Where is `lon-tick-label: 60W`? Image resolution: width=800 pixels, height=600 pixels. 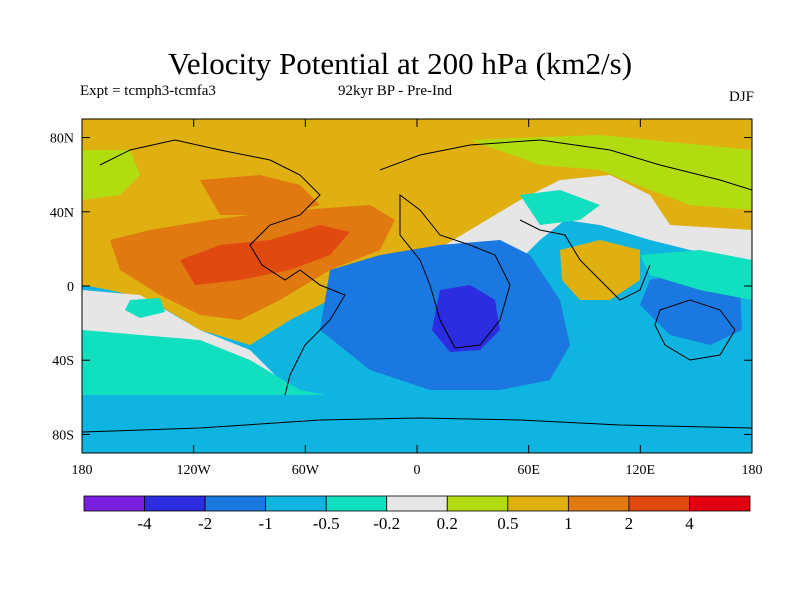 lon-tick-label: 60W is located at coordinates (306, 470).